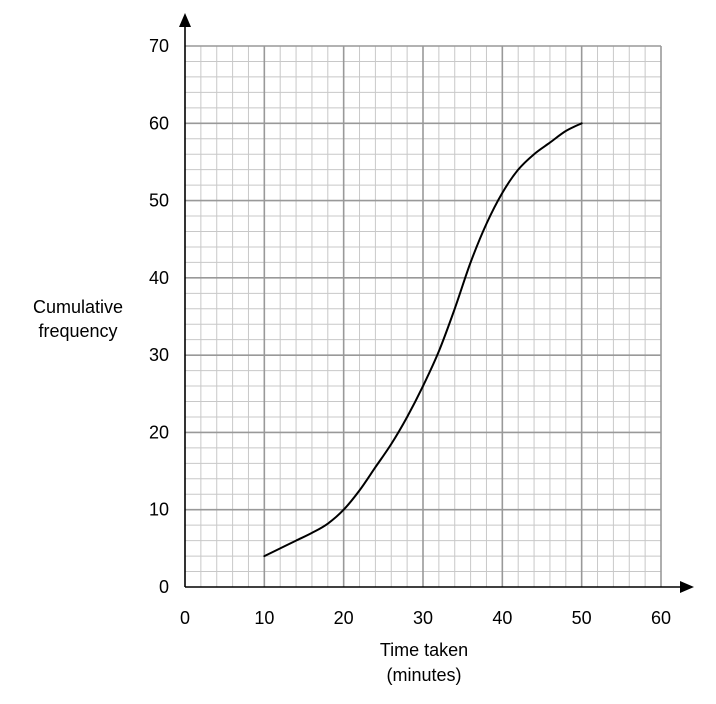 The image size is (716, 704). I want to click on x-tick-label: 10, so click(264, 618).